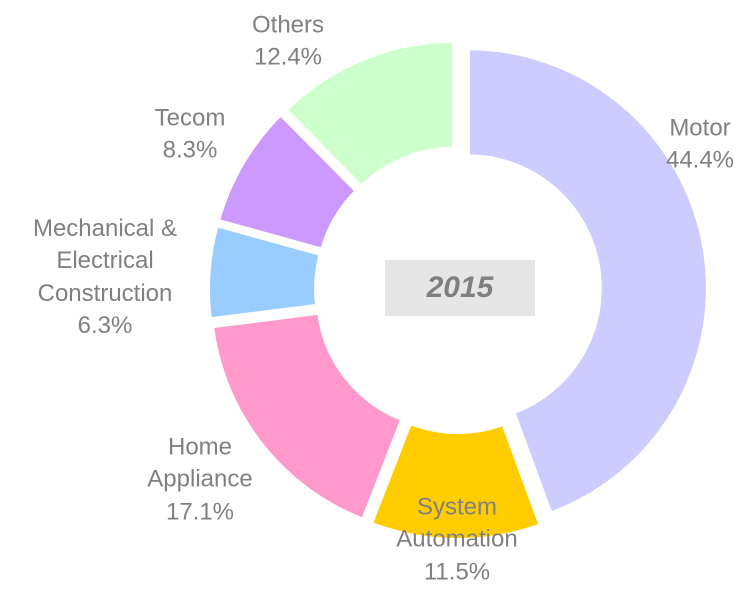  What do you see at coordinates (200, 463) in the screenshot?
I see `category-label: Home Appliance` at bounding box center [200, 463].